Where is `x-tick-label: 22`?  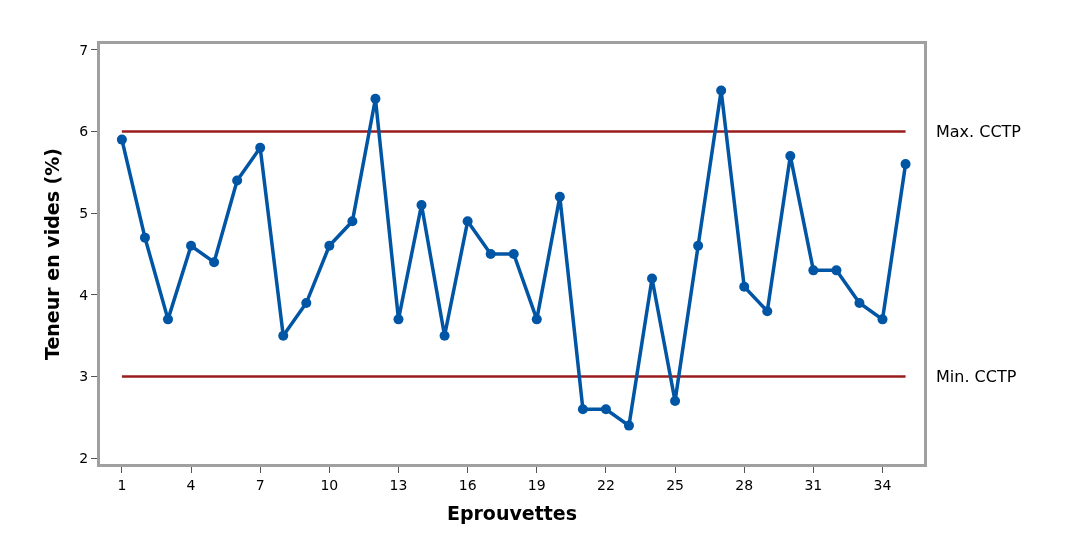
x-tick-label: 22 is located at coordinates (606, 484).